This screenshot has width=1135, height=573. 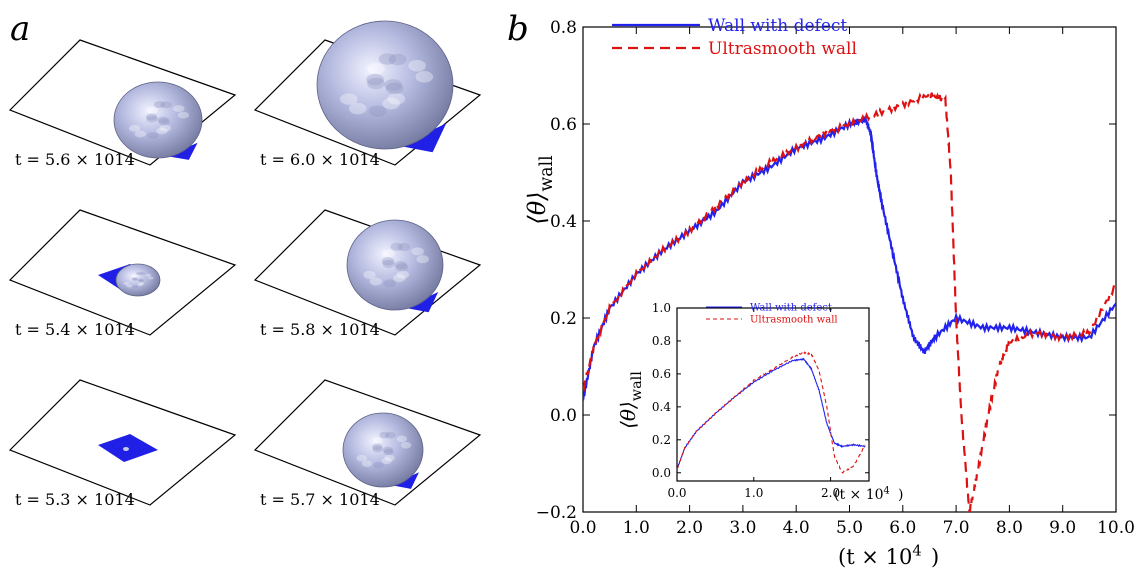 What do you see at coordinates (661, 308) in the screenshot?
I see `y-tick-label: 1.0` at bounding box center [661, 308].